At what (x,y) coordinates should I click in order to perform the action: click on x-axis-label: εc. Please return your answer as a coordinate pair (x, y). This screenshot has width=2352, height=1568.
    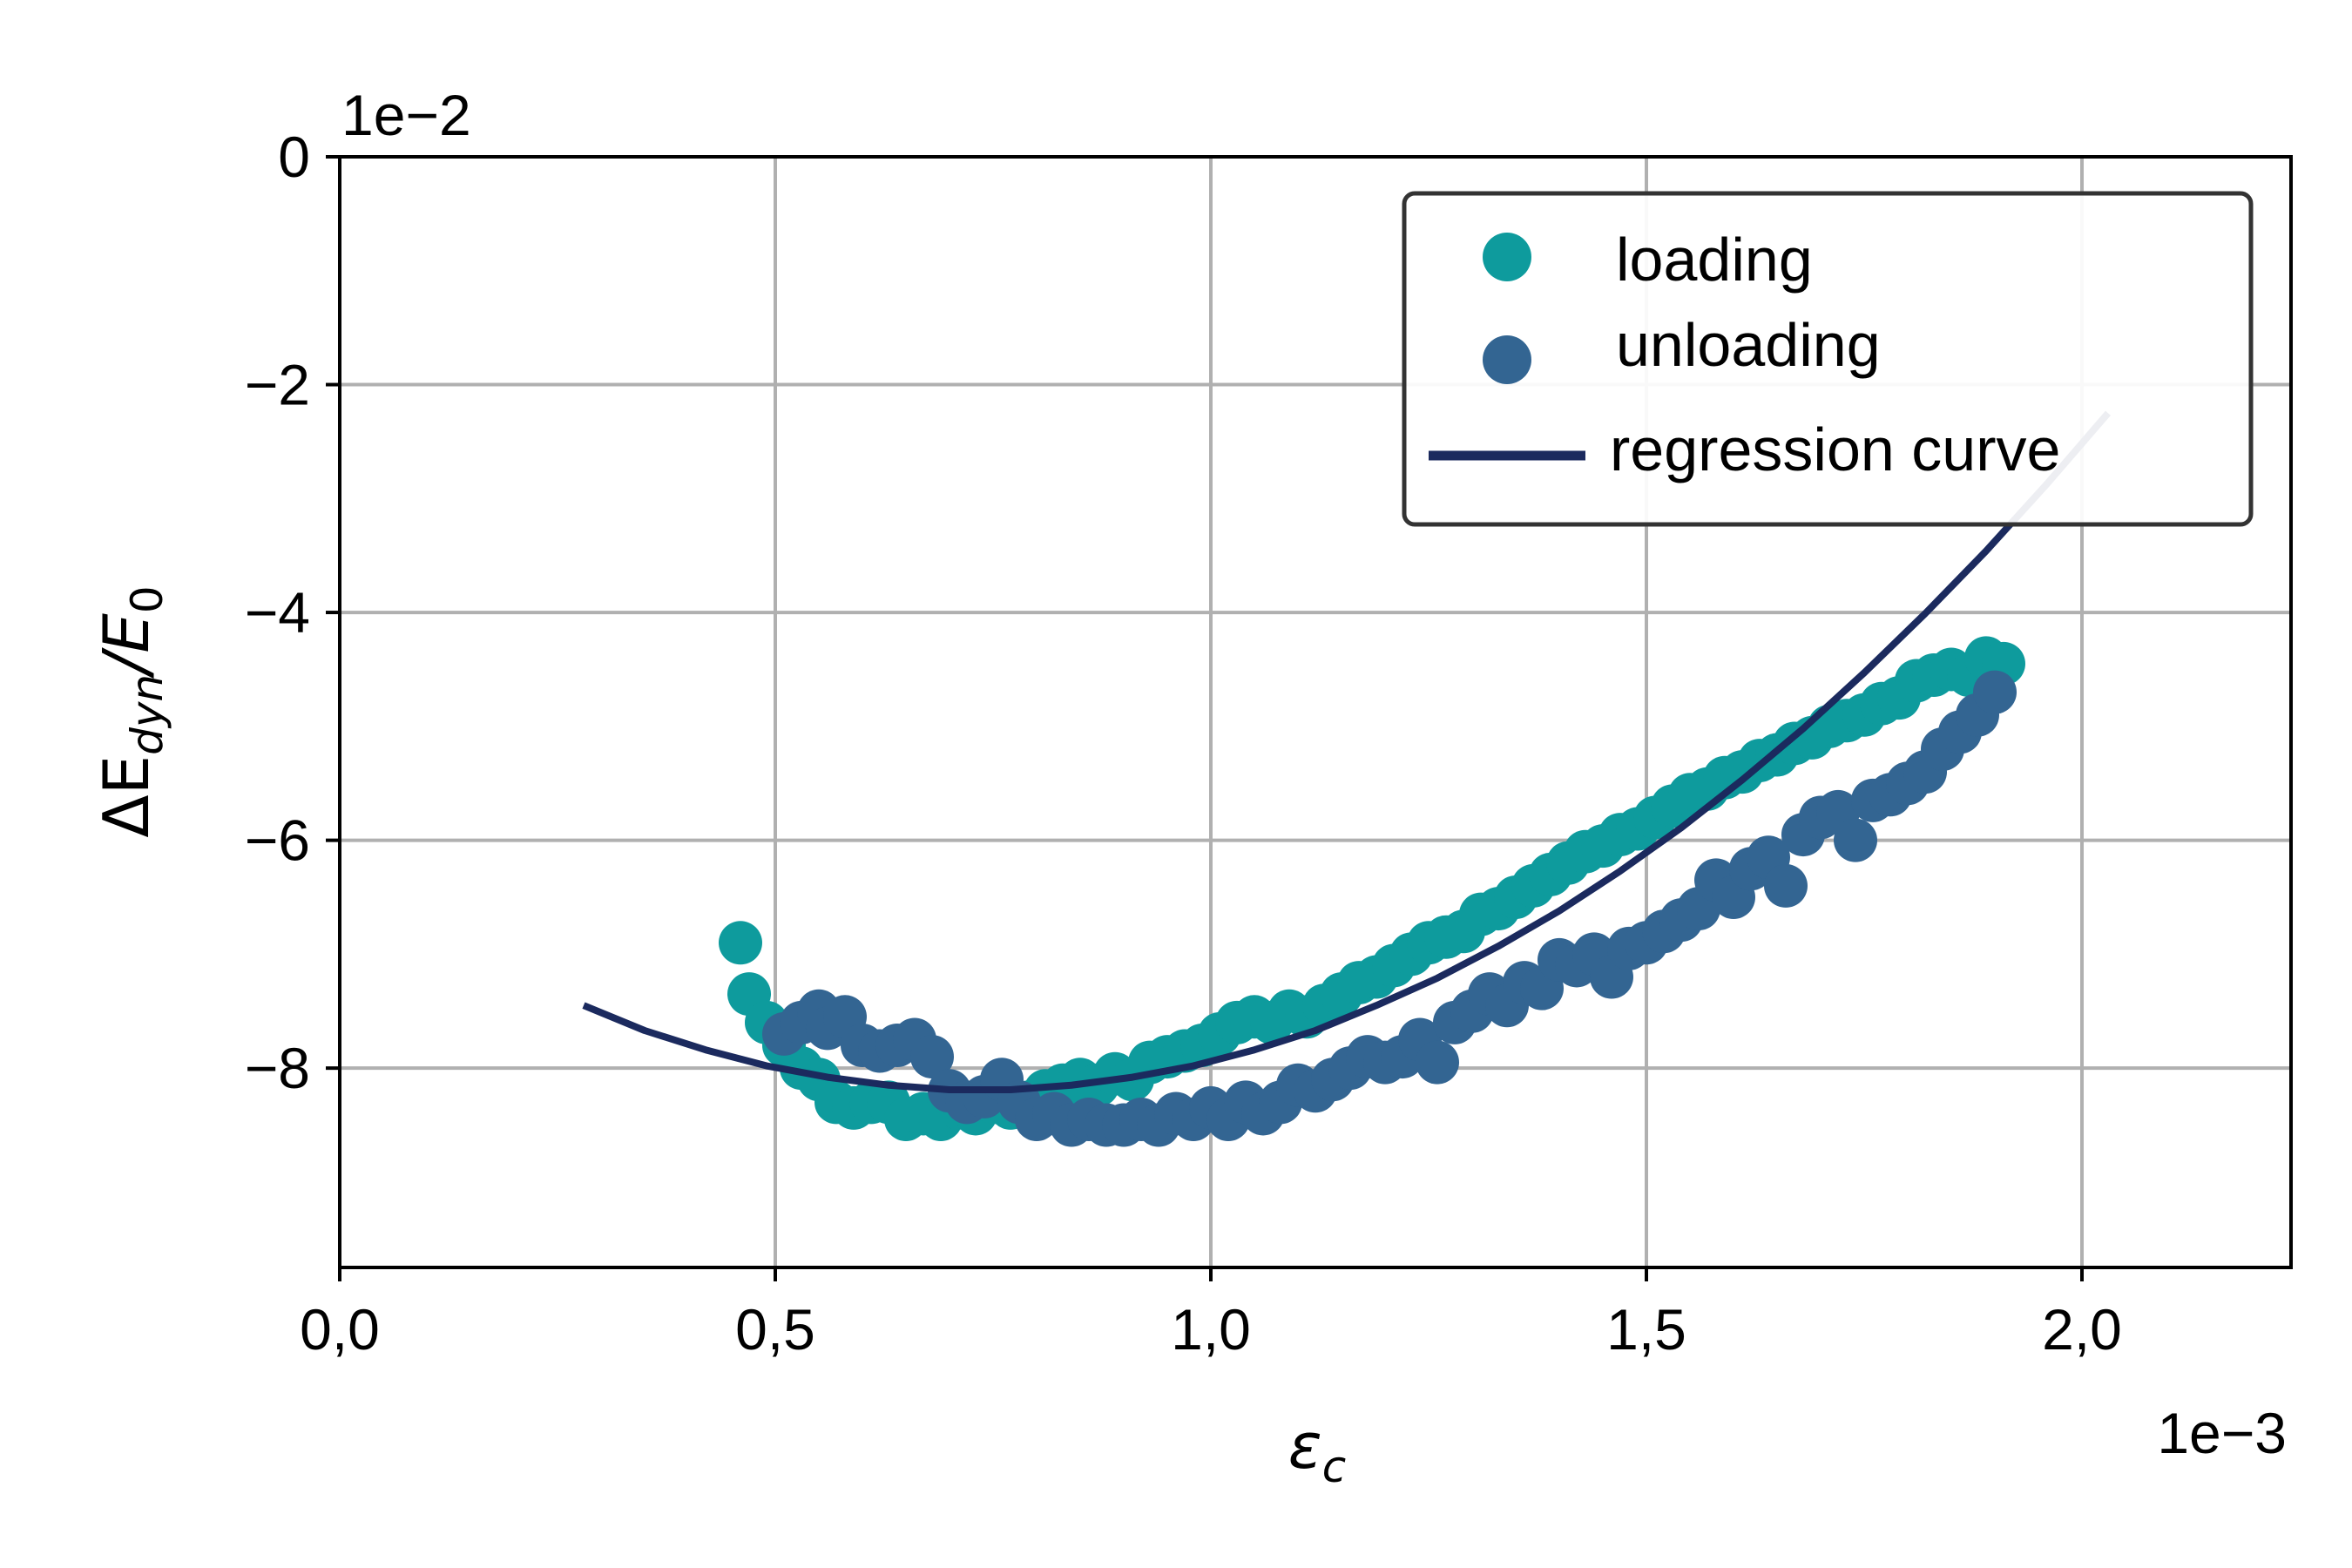
    Looking at the image, I should click on (1317, 1450).